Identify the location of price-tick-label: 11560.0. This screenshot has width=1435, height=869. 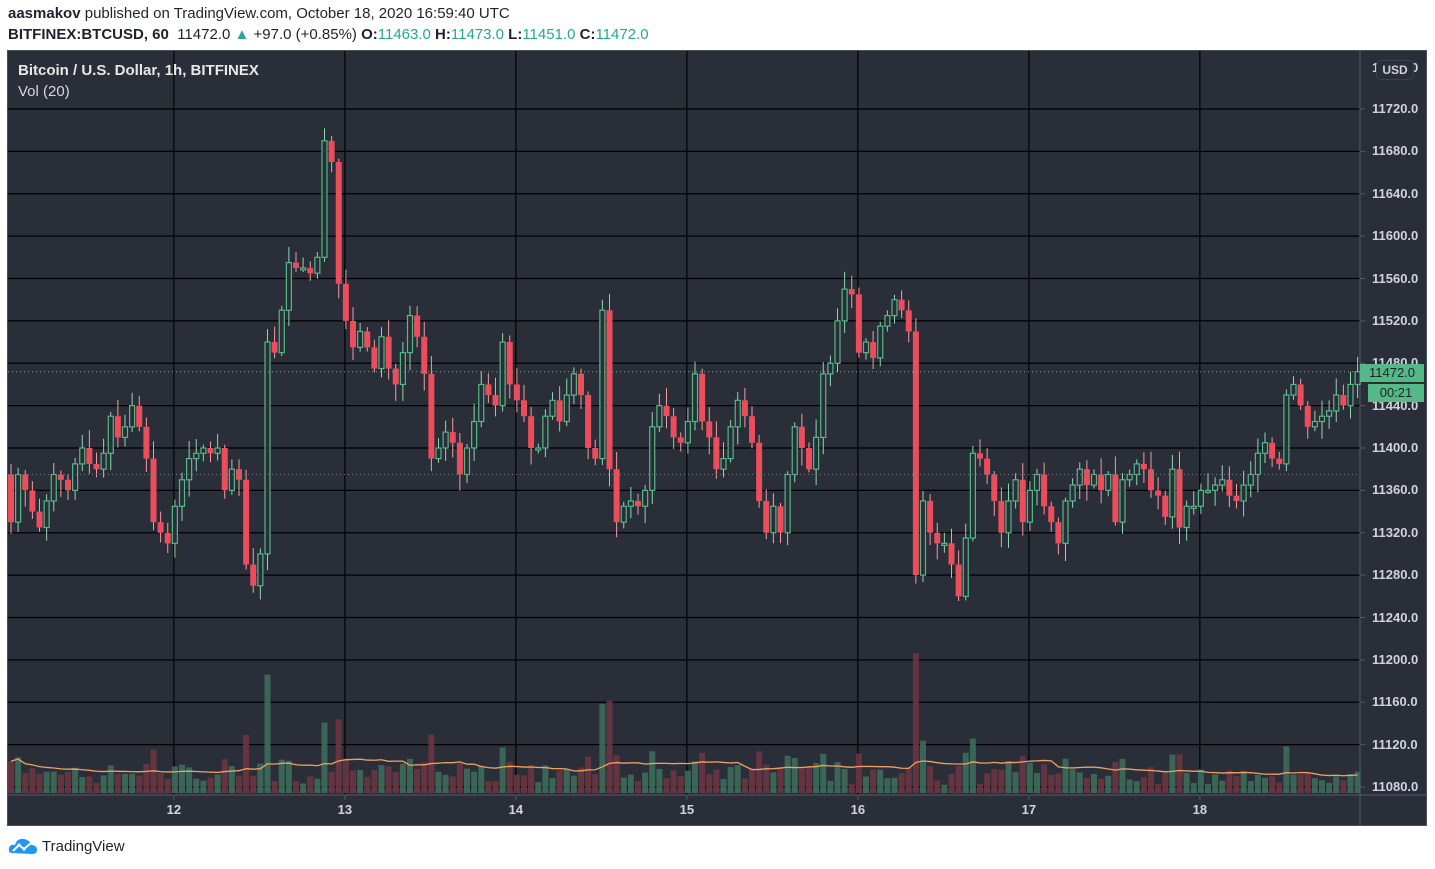
(1395, 278).